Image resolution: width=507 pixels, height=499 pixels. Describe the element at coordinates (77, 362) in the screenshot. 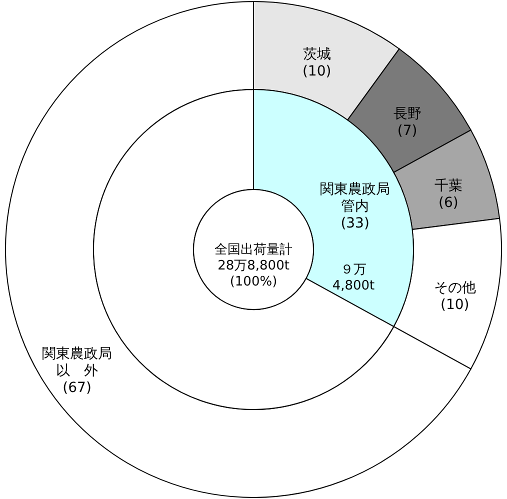

I see `slice-label: 関東農政局以 外` at that location.